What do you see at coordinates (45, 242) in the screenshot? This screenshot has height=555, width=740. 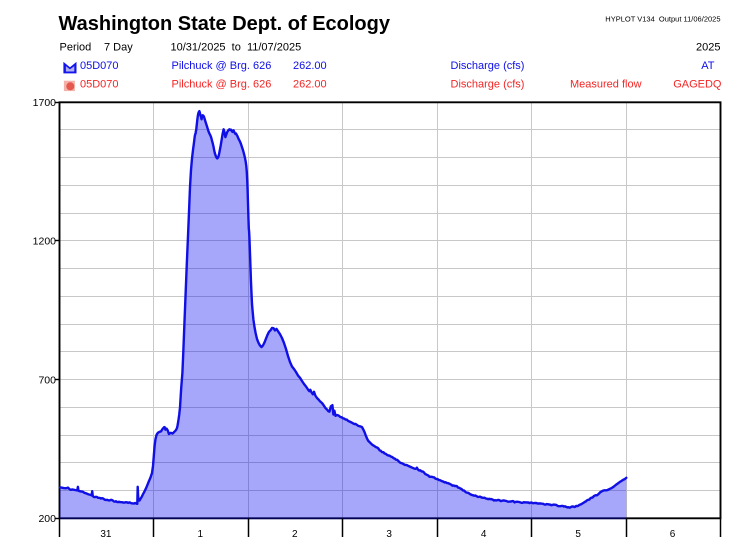 I see `svg-text: 1200` at bounding box center [45, 242].